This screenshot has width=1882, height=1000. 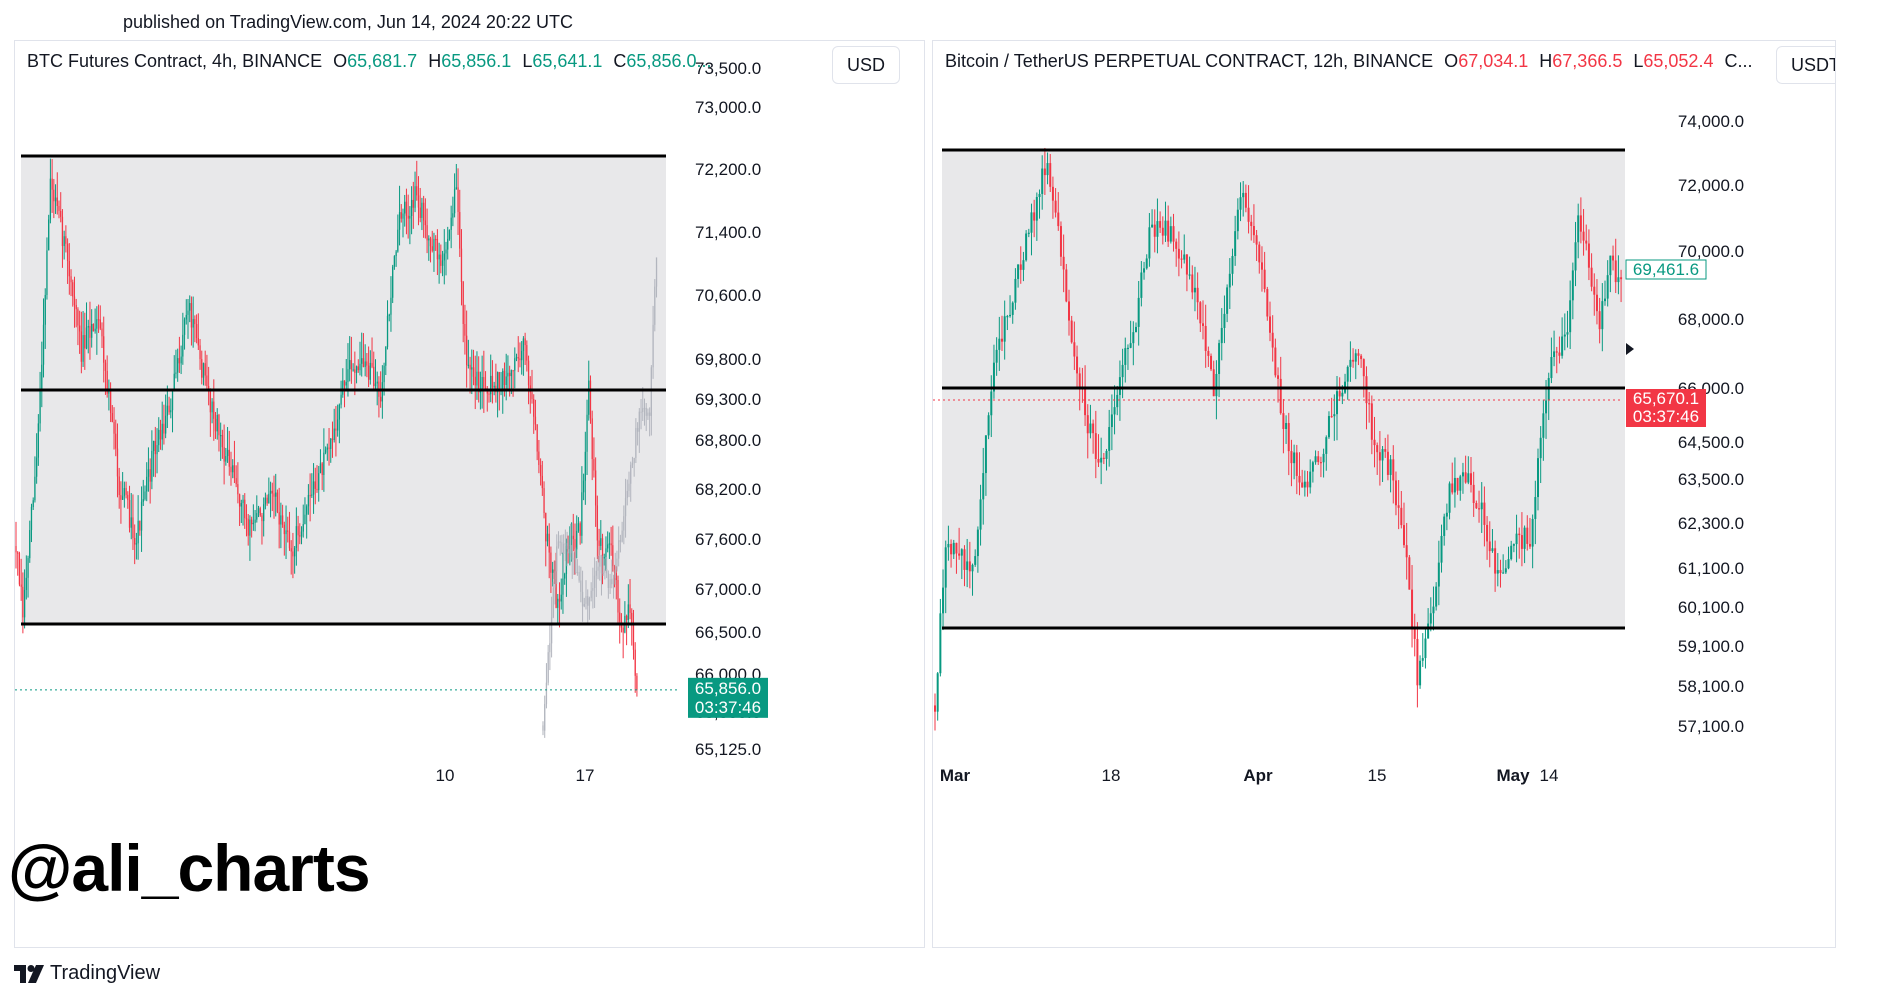 What do you see at coordinates (728, 697) in the screenshot?
I see `left-price-tag` at bounding box center [728, 697].